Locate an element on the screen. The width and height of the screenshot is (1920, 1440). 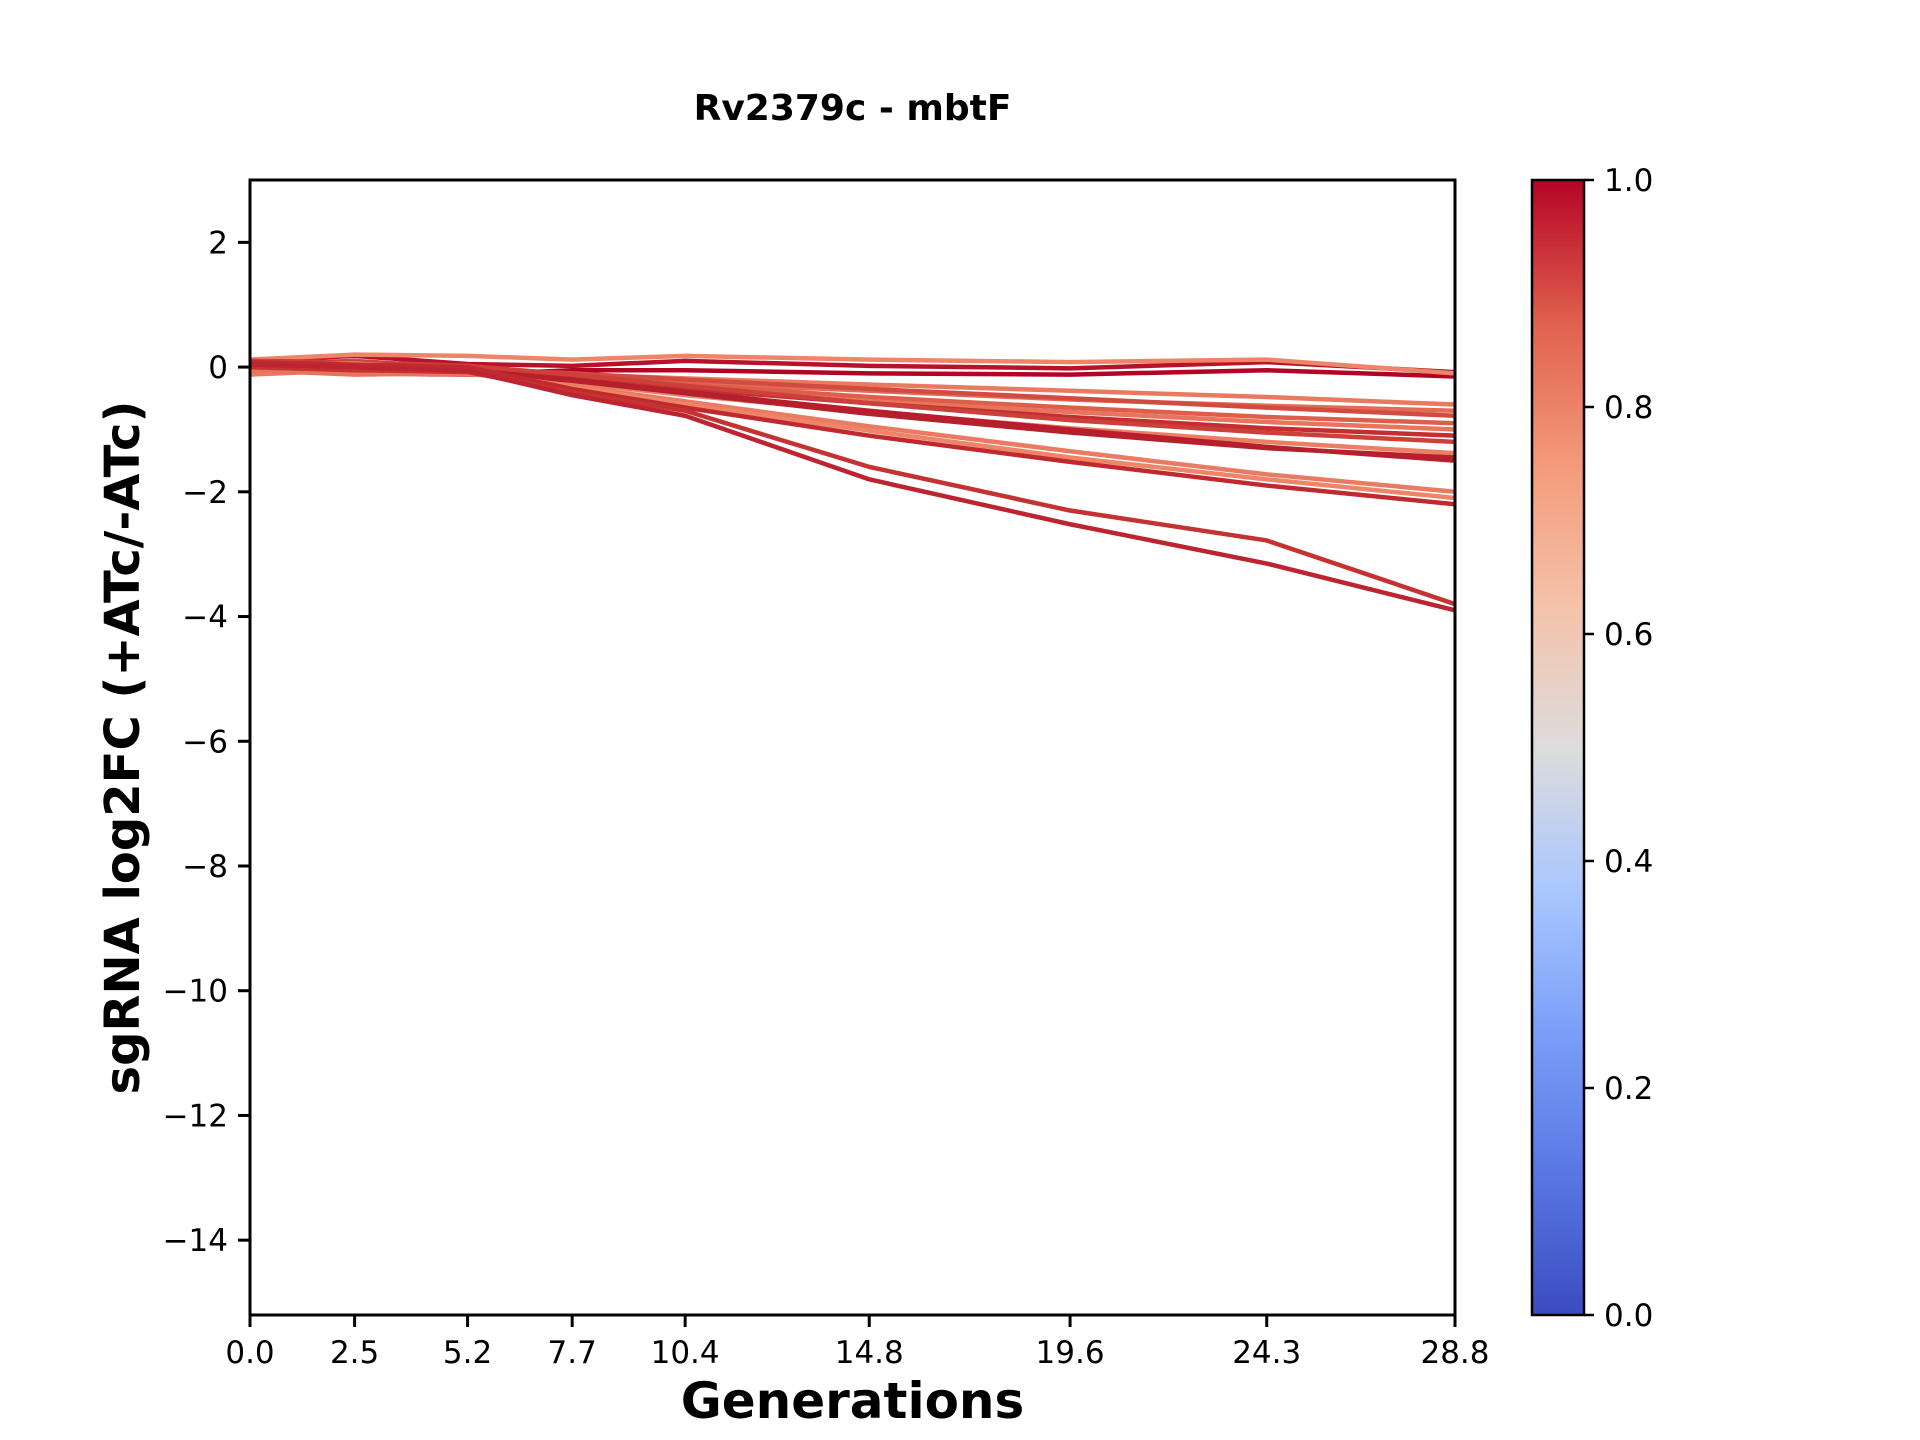
series-lines is located at coordinates (852, 482).